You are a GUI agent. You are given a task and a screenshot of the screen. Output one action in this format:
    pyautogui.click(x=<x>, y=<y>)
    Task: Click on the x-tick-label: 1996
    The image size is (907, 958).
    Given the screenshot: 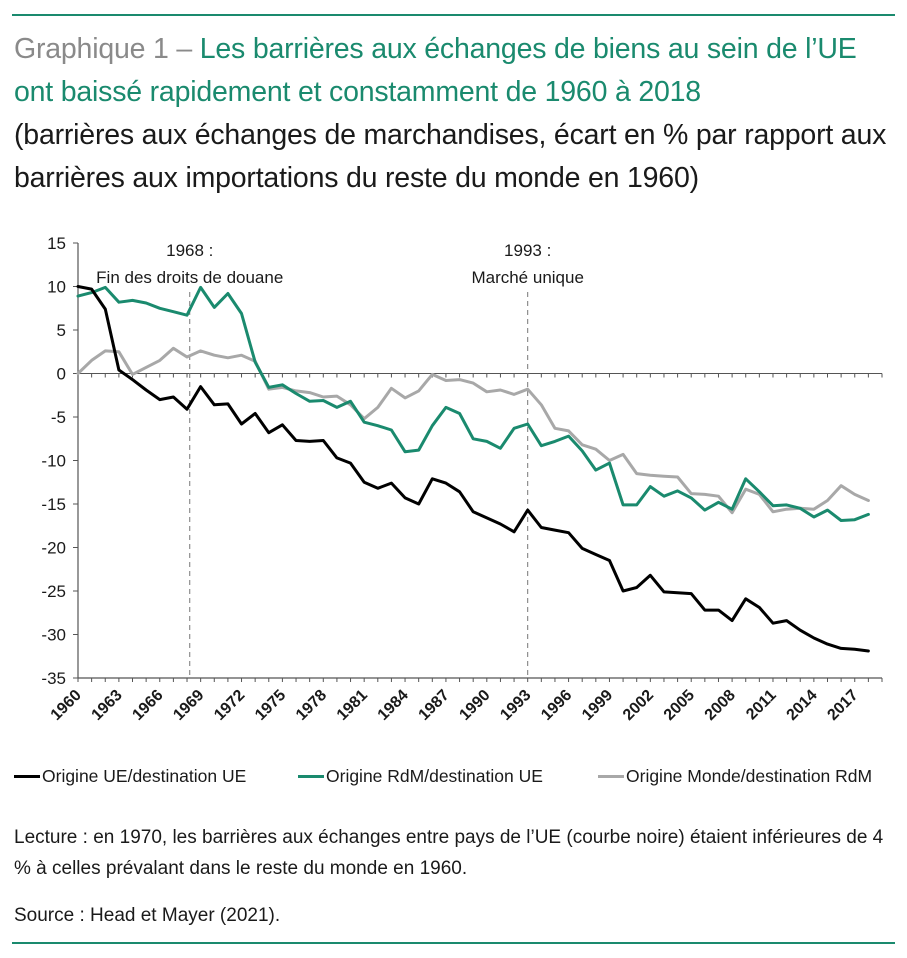 What is the action you would take?
    pyautogui.click(x=556, y=705)
    